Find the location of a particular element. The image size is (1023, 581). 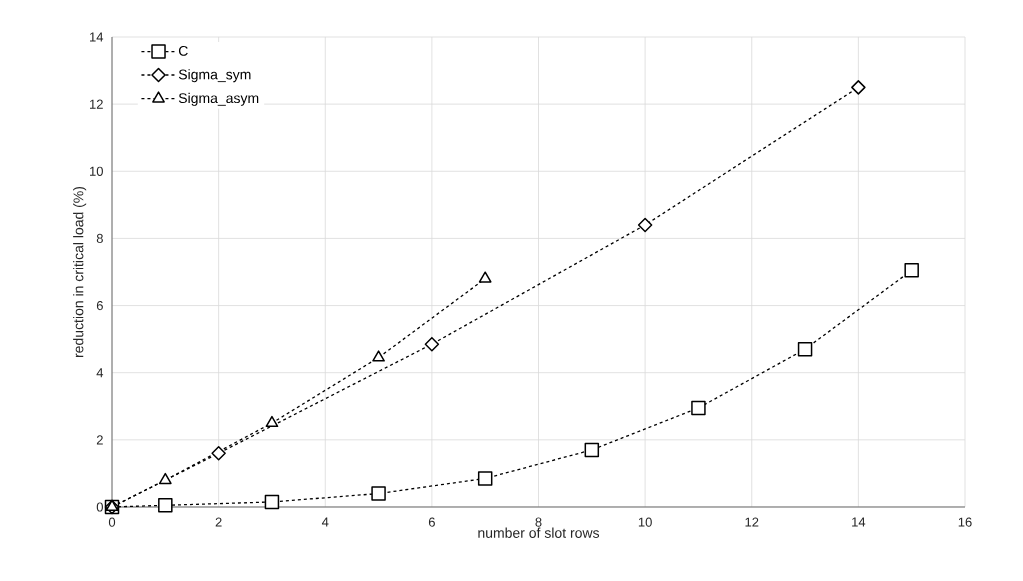

y-tick-label: 8 is located at coordinates (99, 238).